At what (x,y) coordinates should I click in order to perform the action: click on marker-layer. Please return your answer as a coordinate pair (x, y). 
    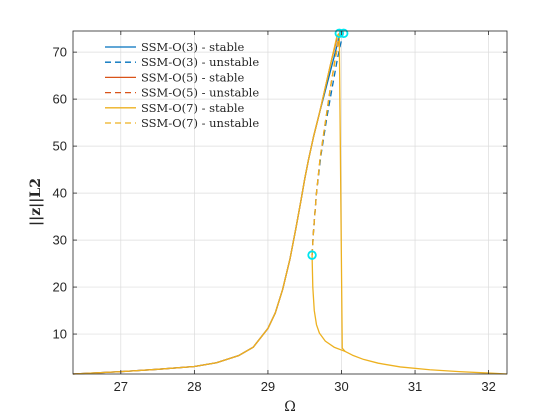
    Looking at the image, I should click on (328, 144).